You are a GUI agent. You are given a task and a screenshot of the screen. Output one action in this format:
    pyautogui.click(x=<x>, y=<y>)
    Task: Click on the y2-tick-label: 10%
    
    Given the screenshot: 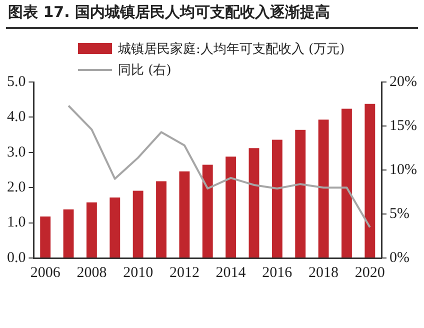 What is the action you would take?
    pyautogui.click(x=404, y=170)
    